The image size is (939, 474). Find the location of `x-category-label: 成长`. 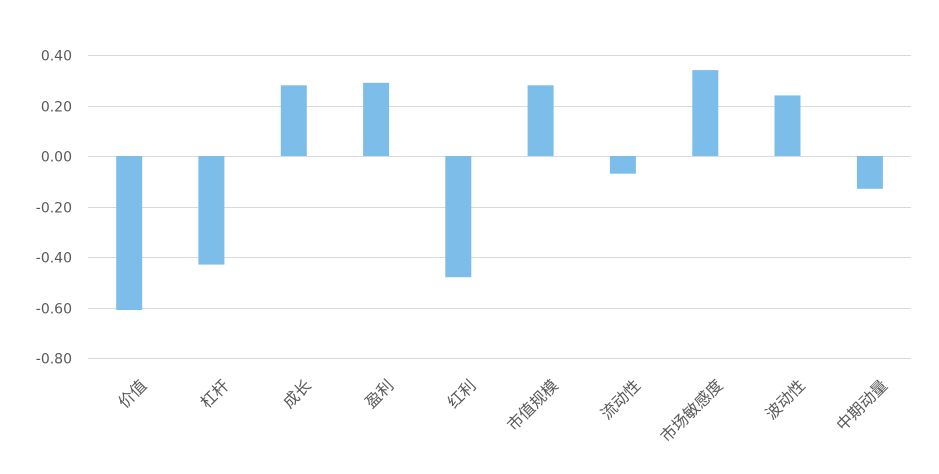

x-category-label: 成长 is located at coordinates (297, 394).